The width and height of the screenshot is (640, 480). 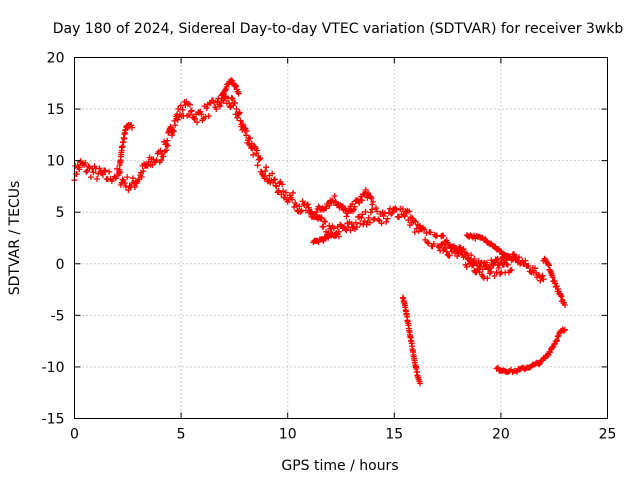 I want to click on series-upper-tail-19h, so click(x=492, y=248).